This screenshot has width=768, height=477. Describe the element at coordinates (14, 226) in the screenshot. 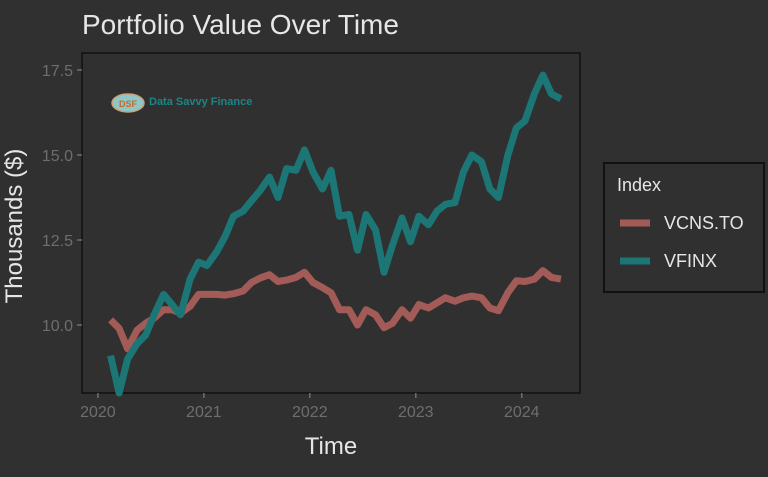

I see `y-axis-title: Thousands ($)` at that location.